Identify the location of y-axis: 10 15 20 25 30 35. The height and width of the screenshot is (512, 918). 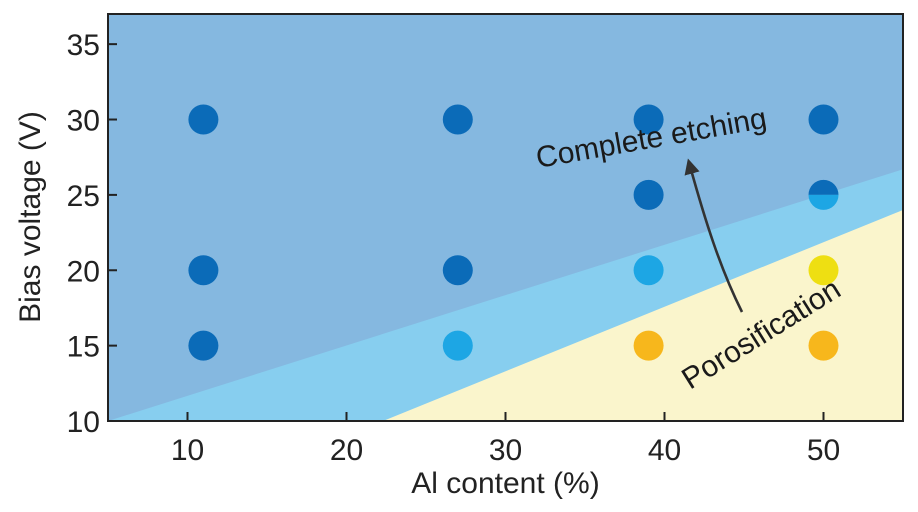
(92, 234).